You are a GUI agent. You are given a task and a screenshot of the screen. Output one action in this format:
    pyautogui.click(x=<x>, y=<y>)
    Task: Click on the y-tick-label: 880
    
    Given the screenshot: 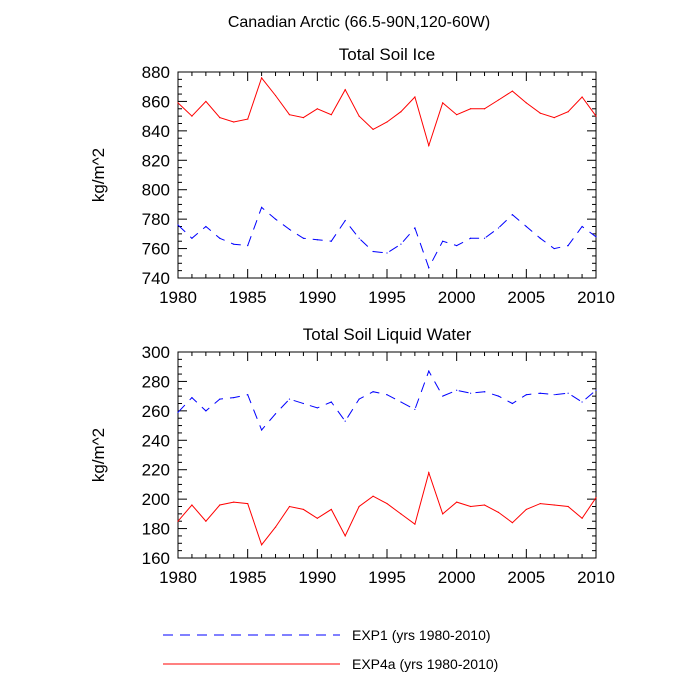 What is the action you would take?
    pyautogui.click(x=156, y=72)
    